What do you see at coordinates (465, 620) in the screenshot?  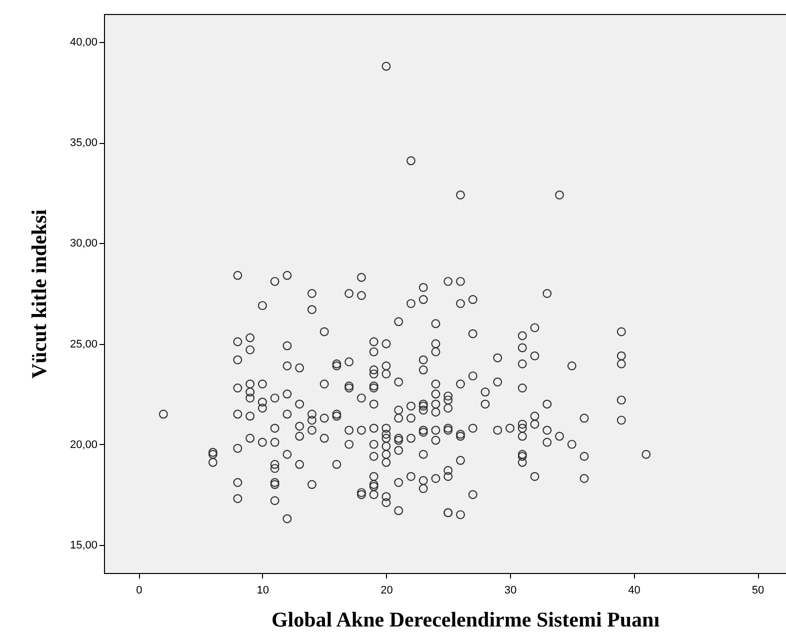 I see `x-axis-title: Global Akne Derecelendirme Sistemi Puanı` at bounding box center [465, 620].